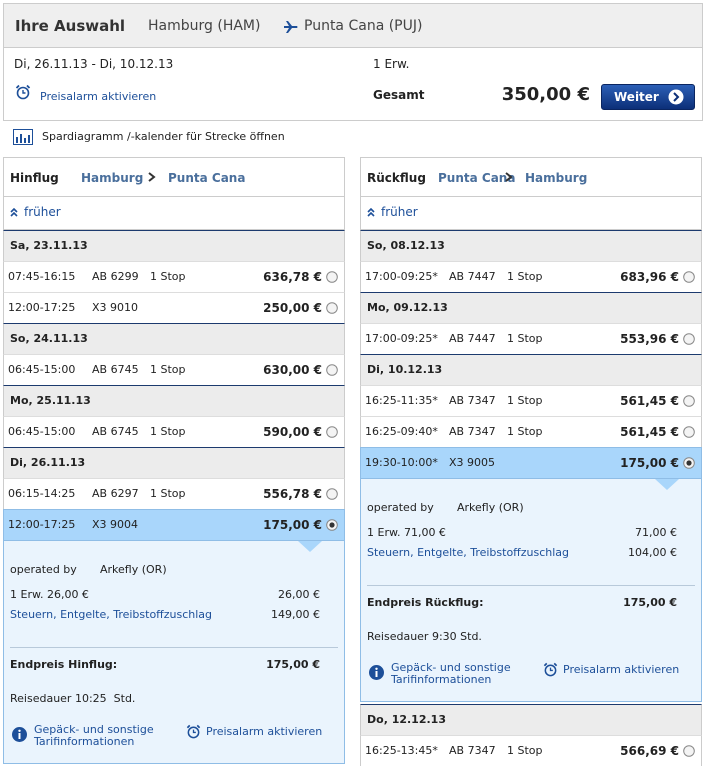  What do you see at coordinates (42, 493) in the screenshot?
I see `flight-time: 06:15-14:25` at bounding box center [42, 493].